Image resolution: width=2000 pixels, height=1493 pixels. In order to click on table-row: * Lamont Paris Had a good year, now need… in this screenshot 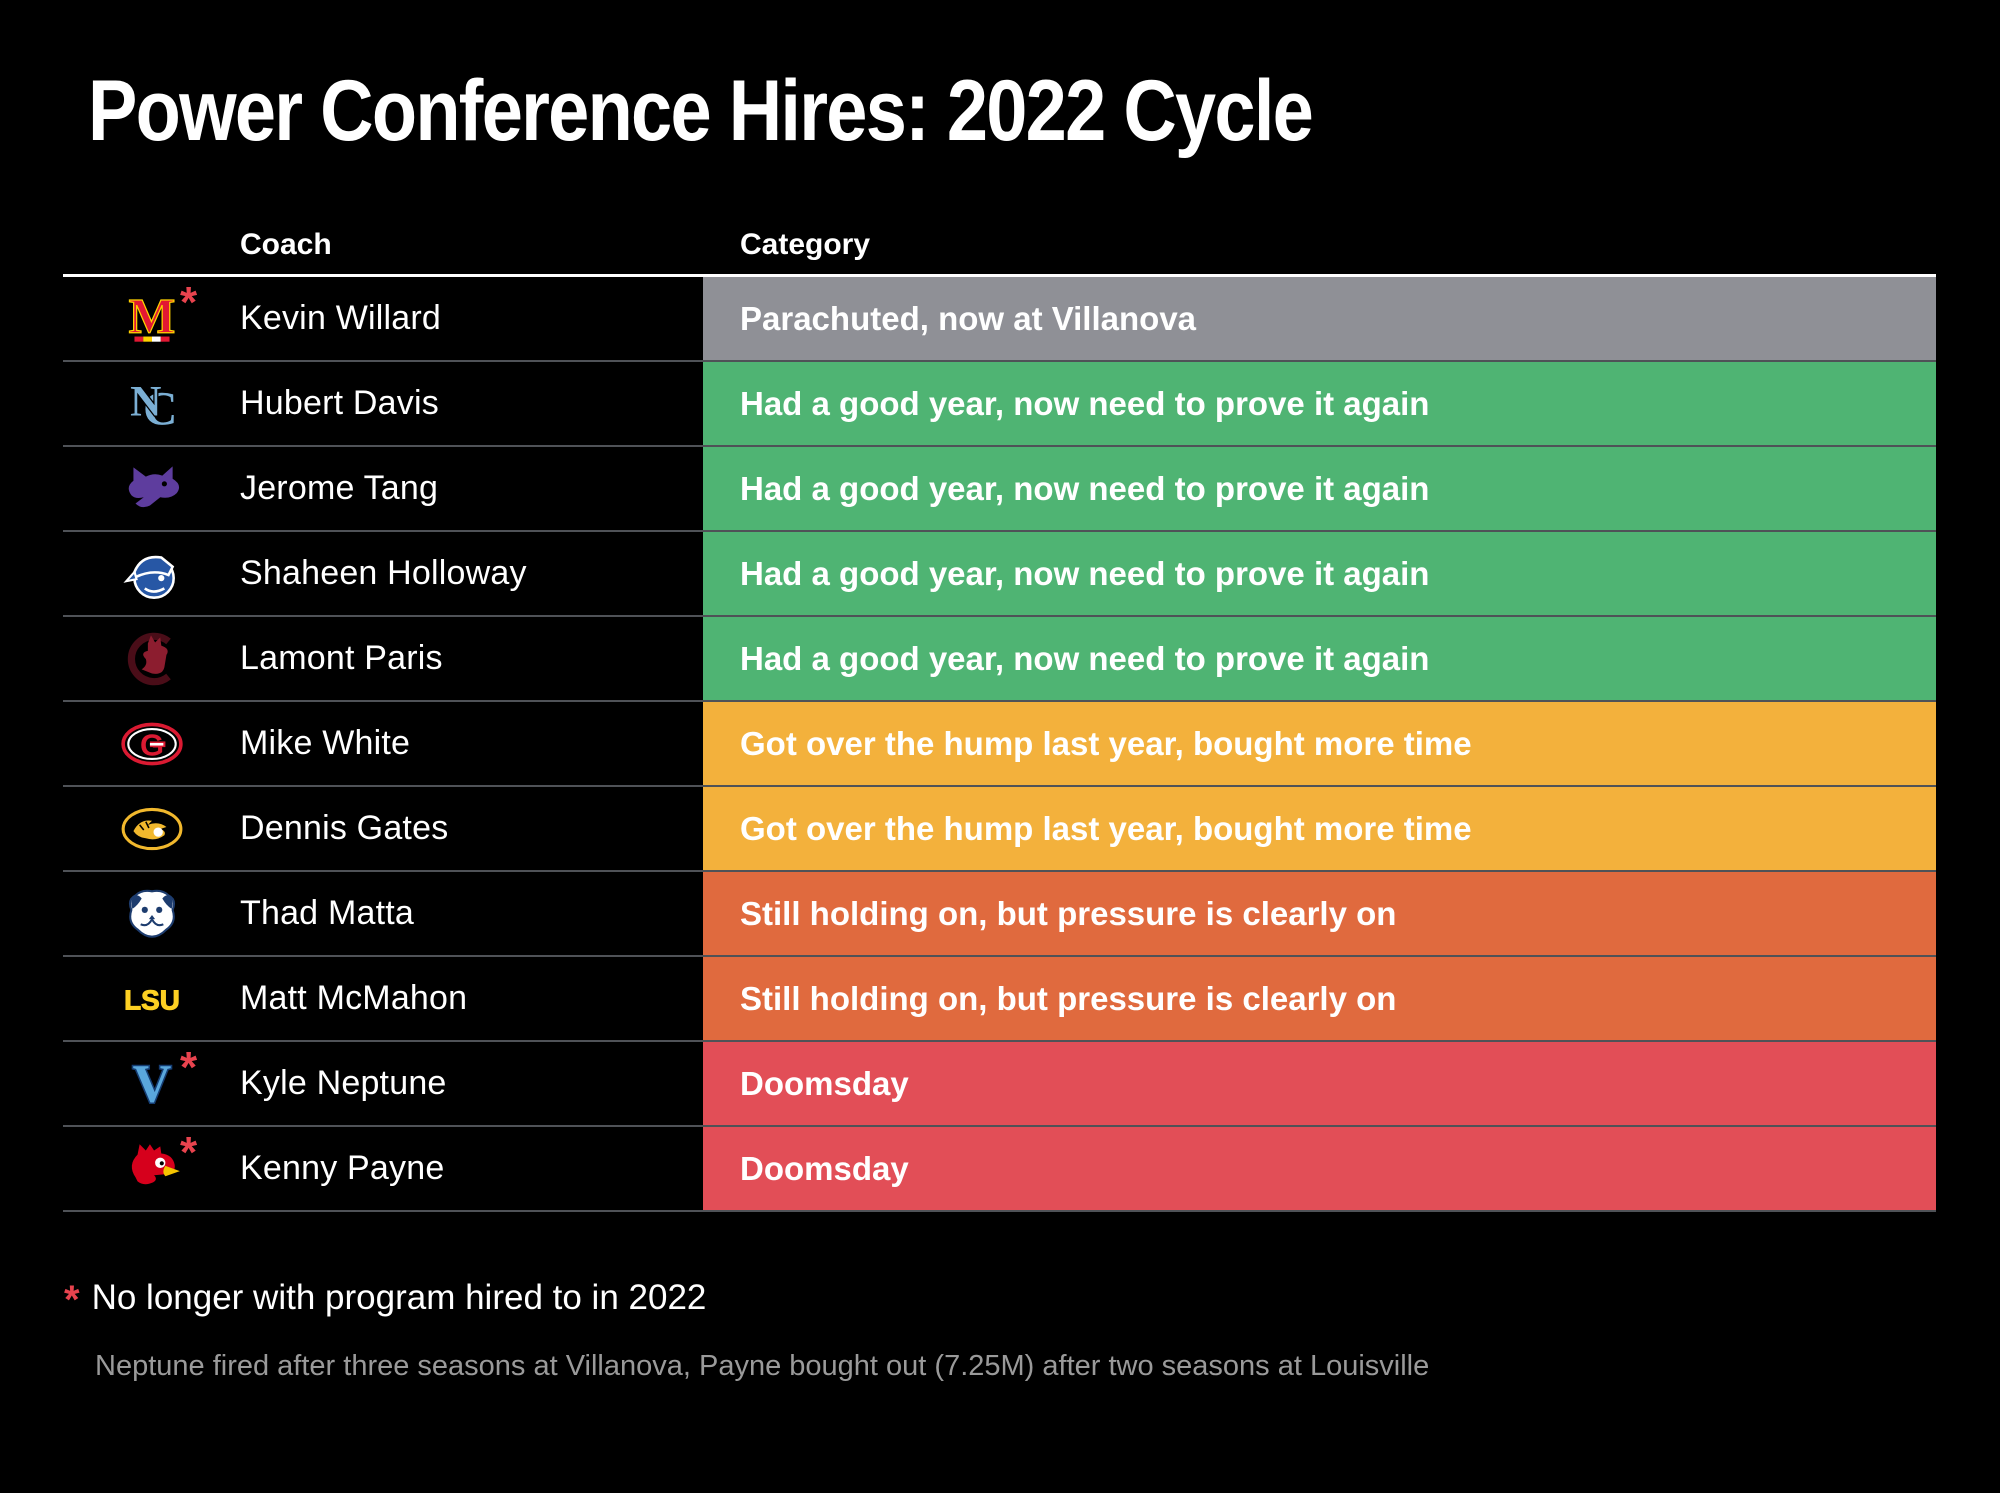, I will do `click(999, 659)`.